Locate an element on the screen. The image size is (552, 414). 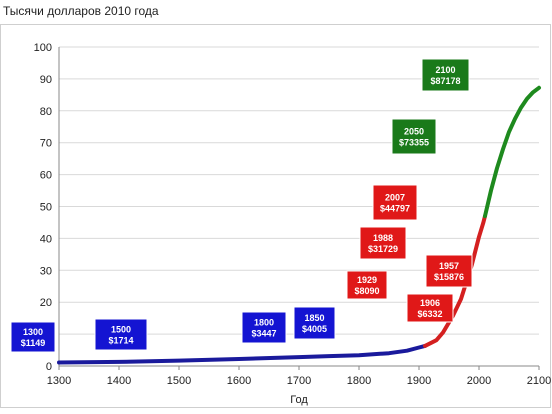
annotation-box: 2100$87178 is located at coordinates (445, 75).